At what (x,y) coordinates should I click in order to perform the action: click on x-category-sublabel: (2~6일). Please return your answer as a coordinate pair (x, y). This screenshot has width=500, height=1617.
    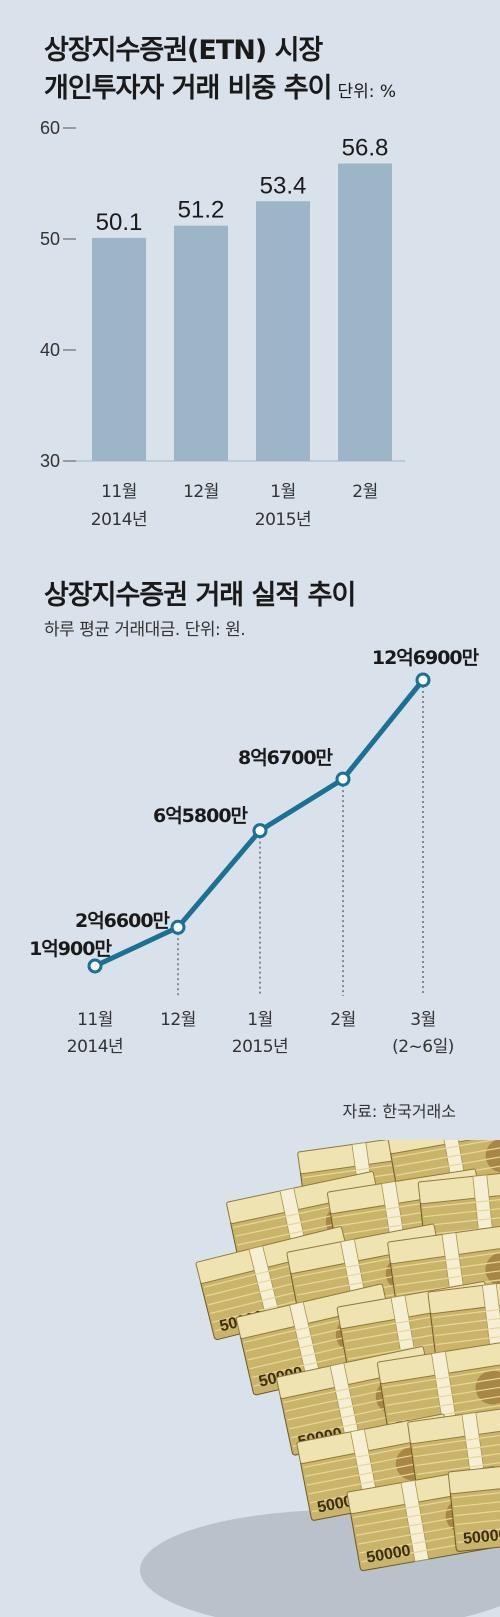
    Looking at the image, I should click on (423, 1047).